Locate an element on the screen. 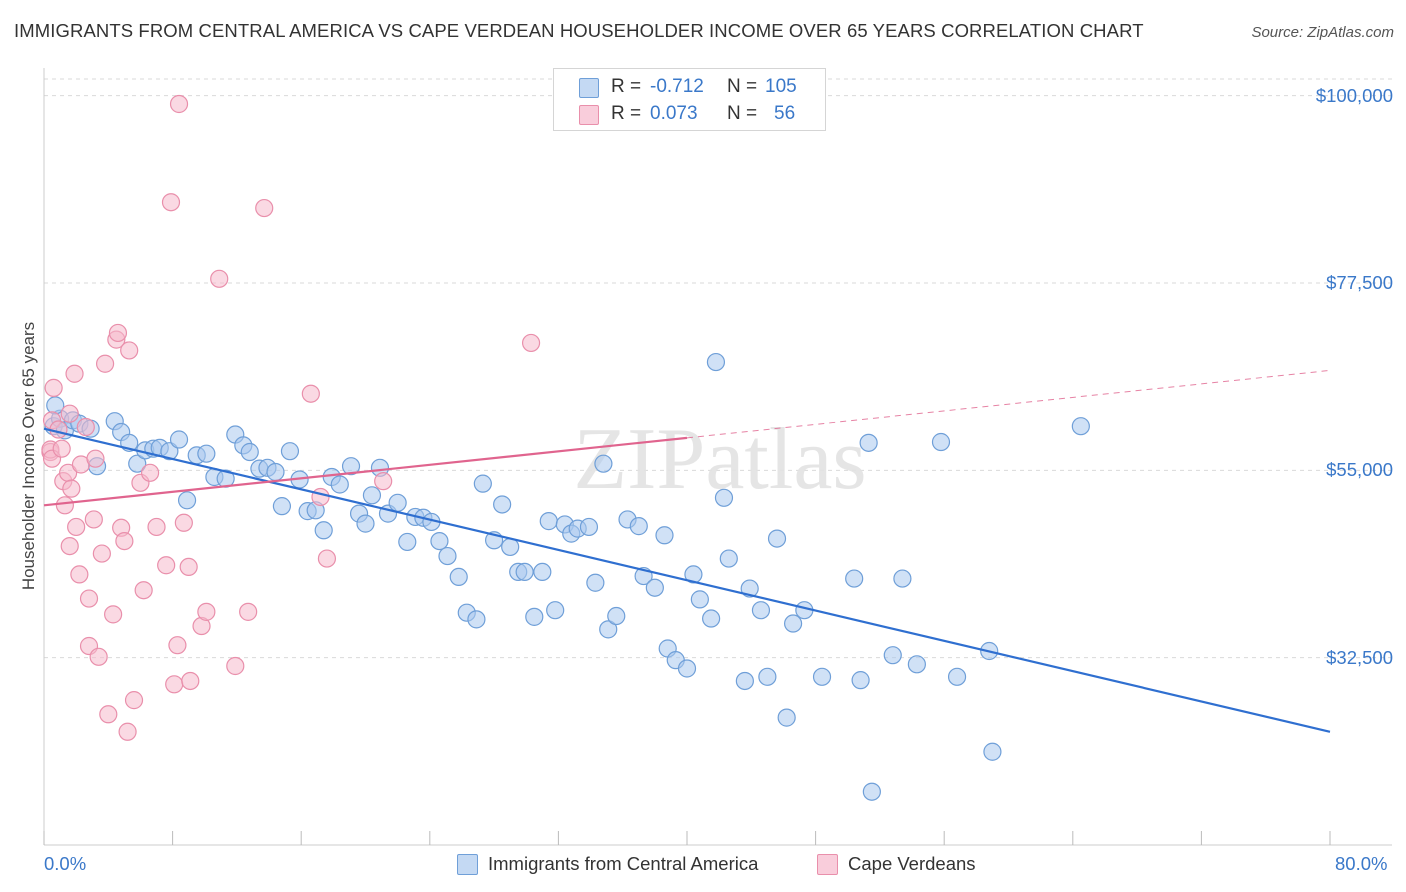  trend-line-cape-verdean is located at coordinates (365, 471).